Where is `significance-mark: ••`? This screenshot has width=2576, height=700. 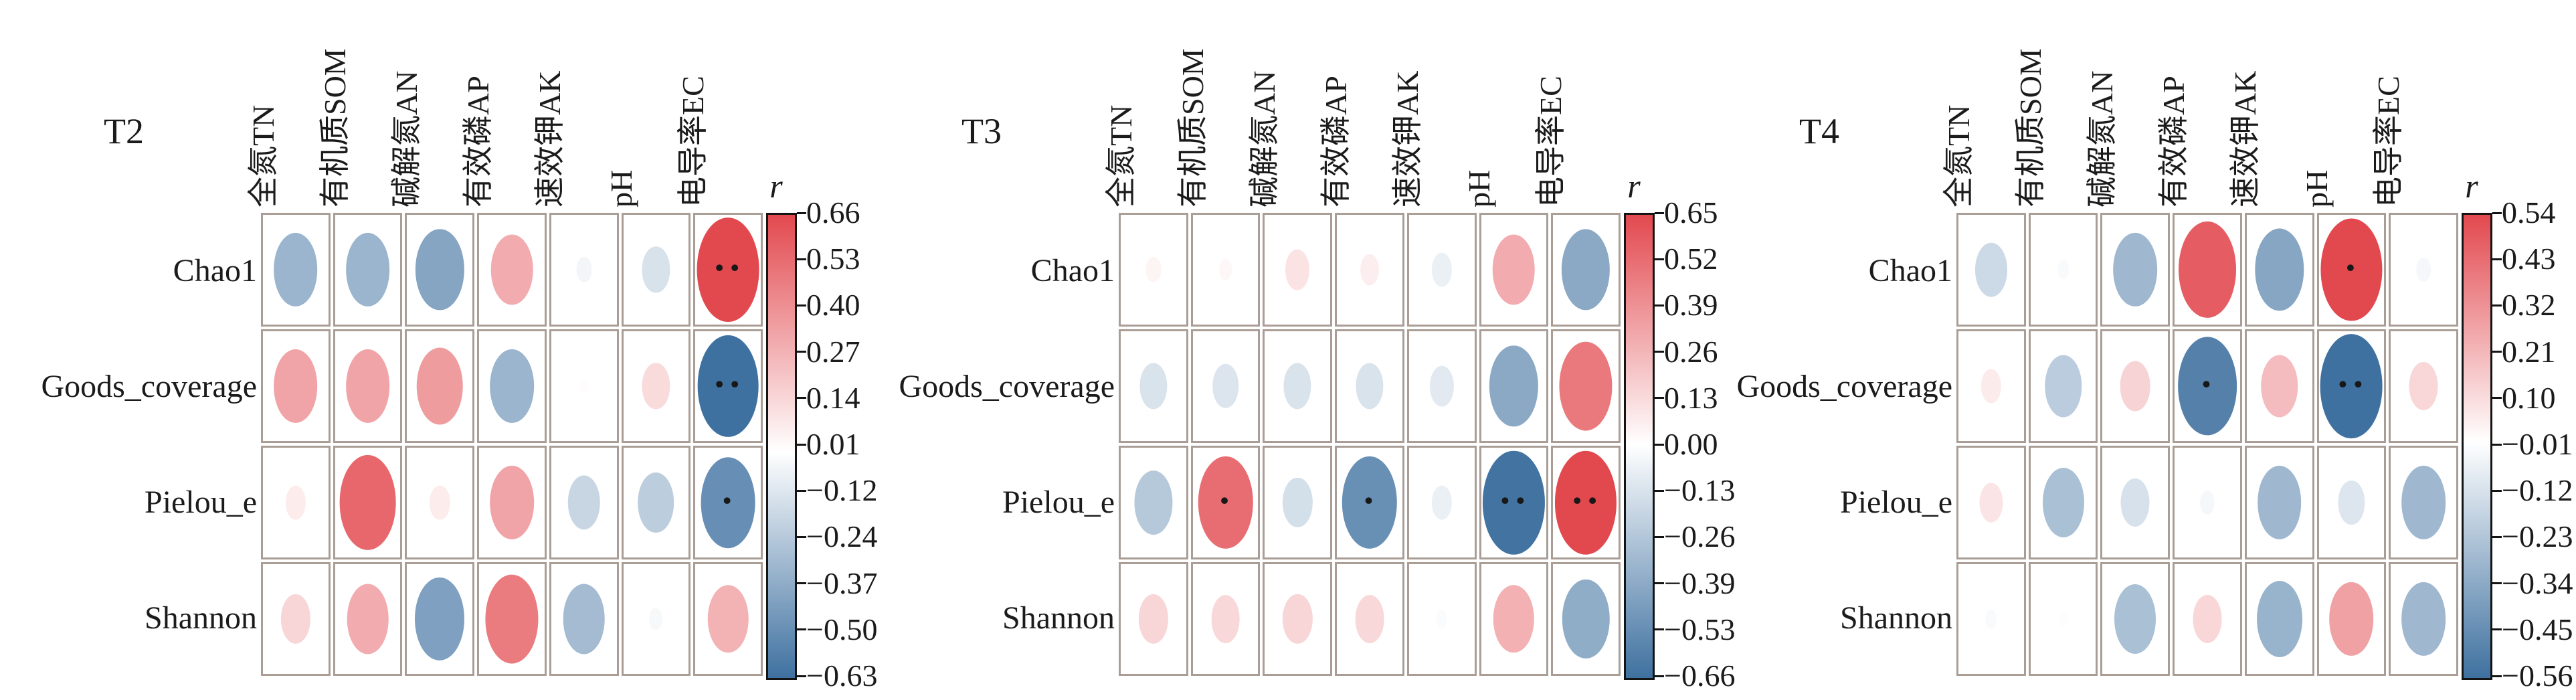 significance-mark: •• is located at coordinates (1514, 501).